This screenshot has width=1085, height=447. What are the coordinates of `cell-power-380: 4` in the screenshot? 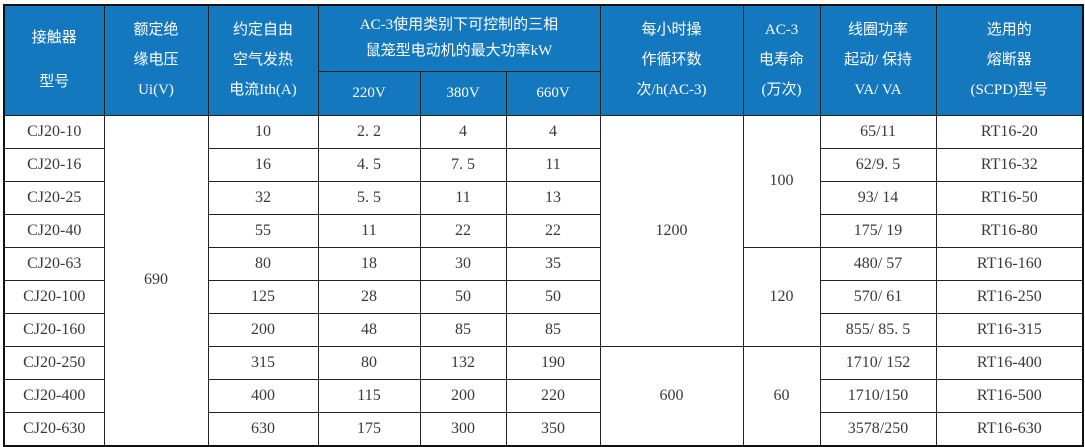 It's located at (463, 131).